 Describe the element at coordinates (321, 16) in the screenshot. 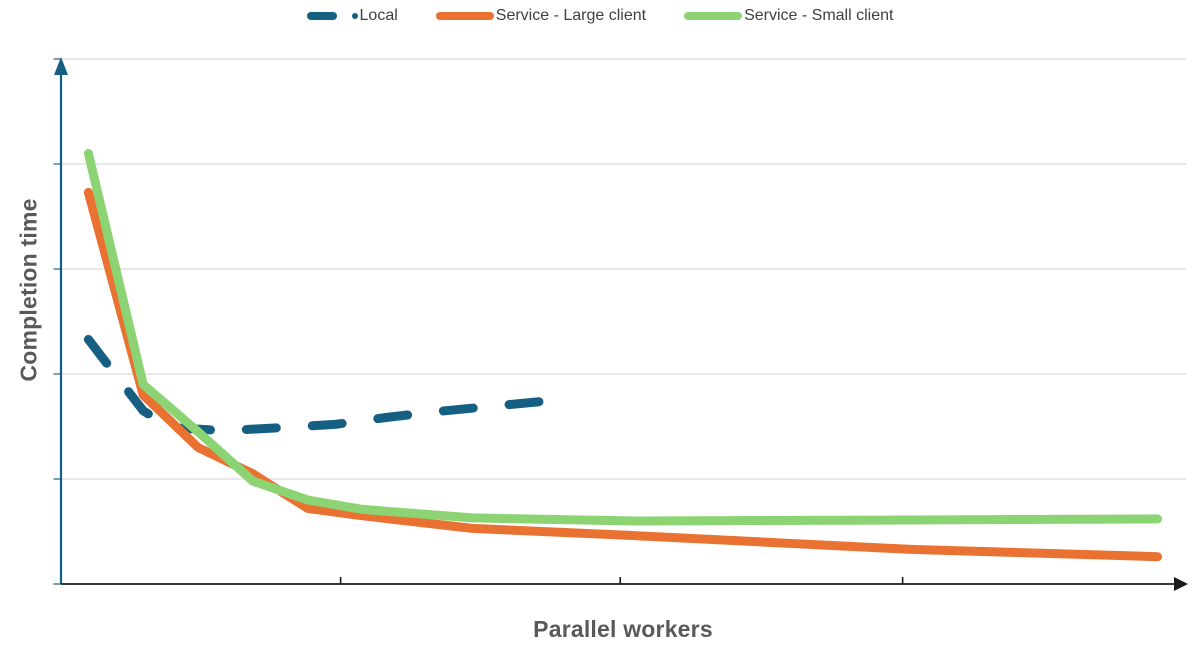

I see `legend-dash-swatch-icon` at that location.